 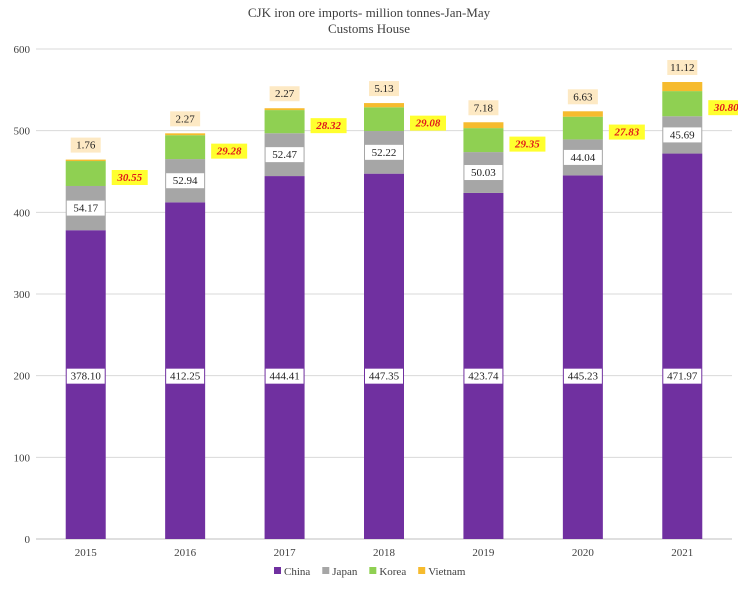 I want to click on data-label-japan: 50.03, so click(x=483, y=173).